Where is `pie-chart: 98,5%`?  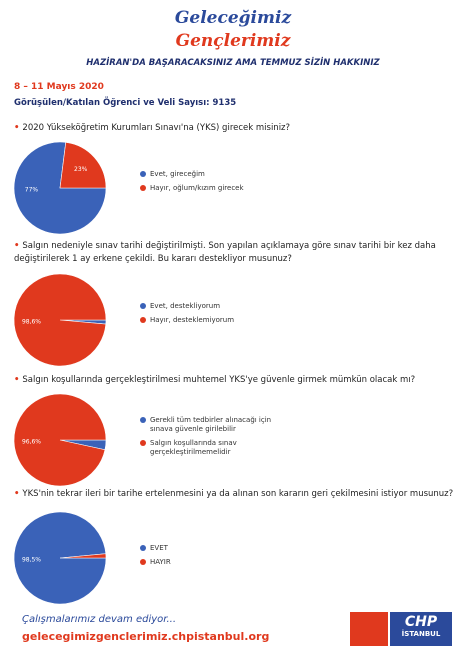 pie-chart: 98,5% is located at coordinates (60, 558).